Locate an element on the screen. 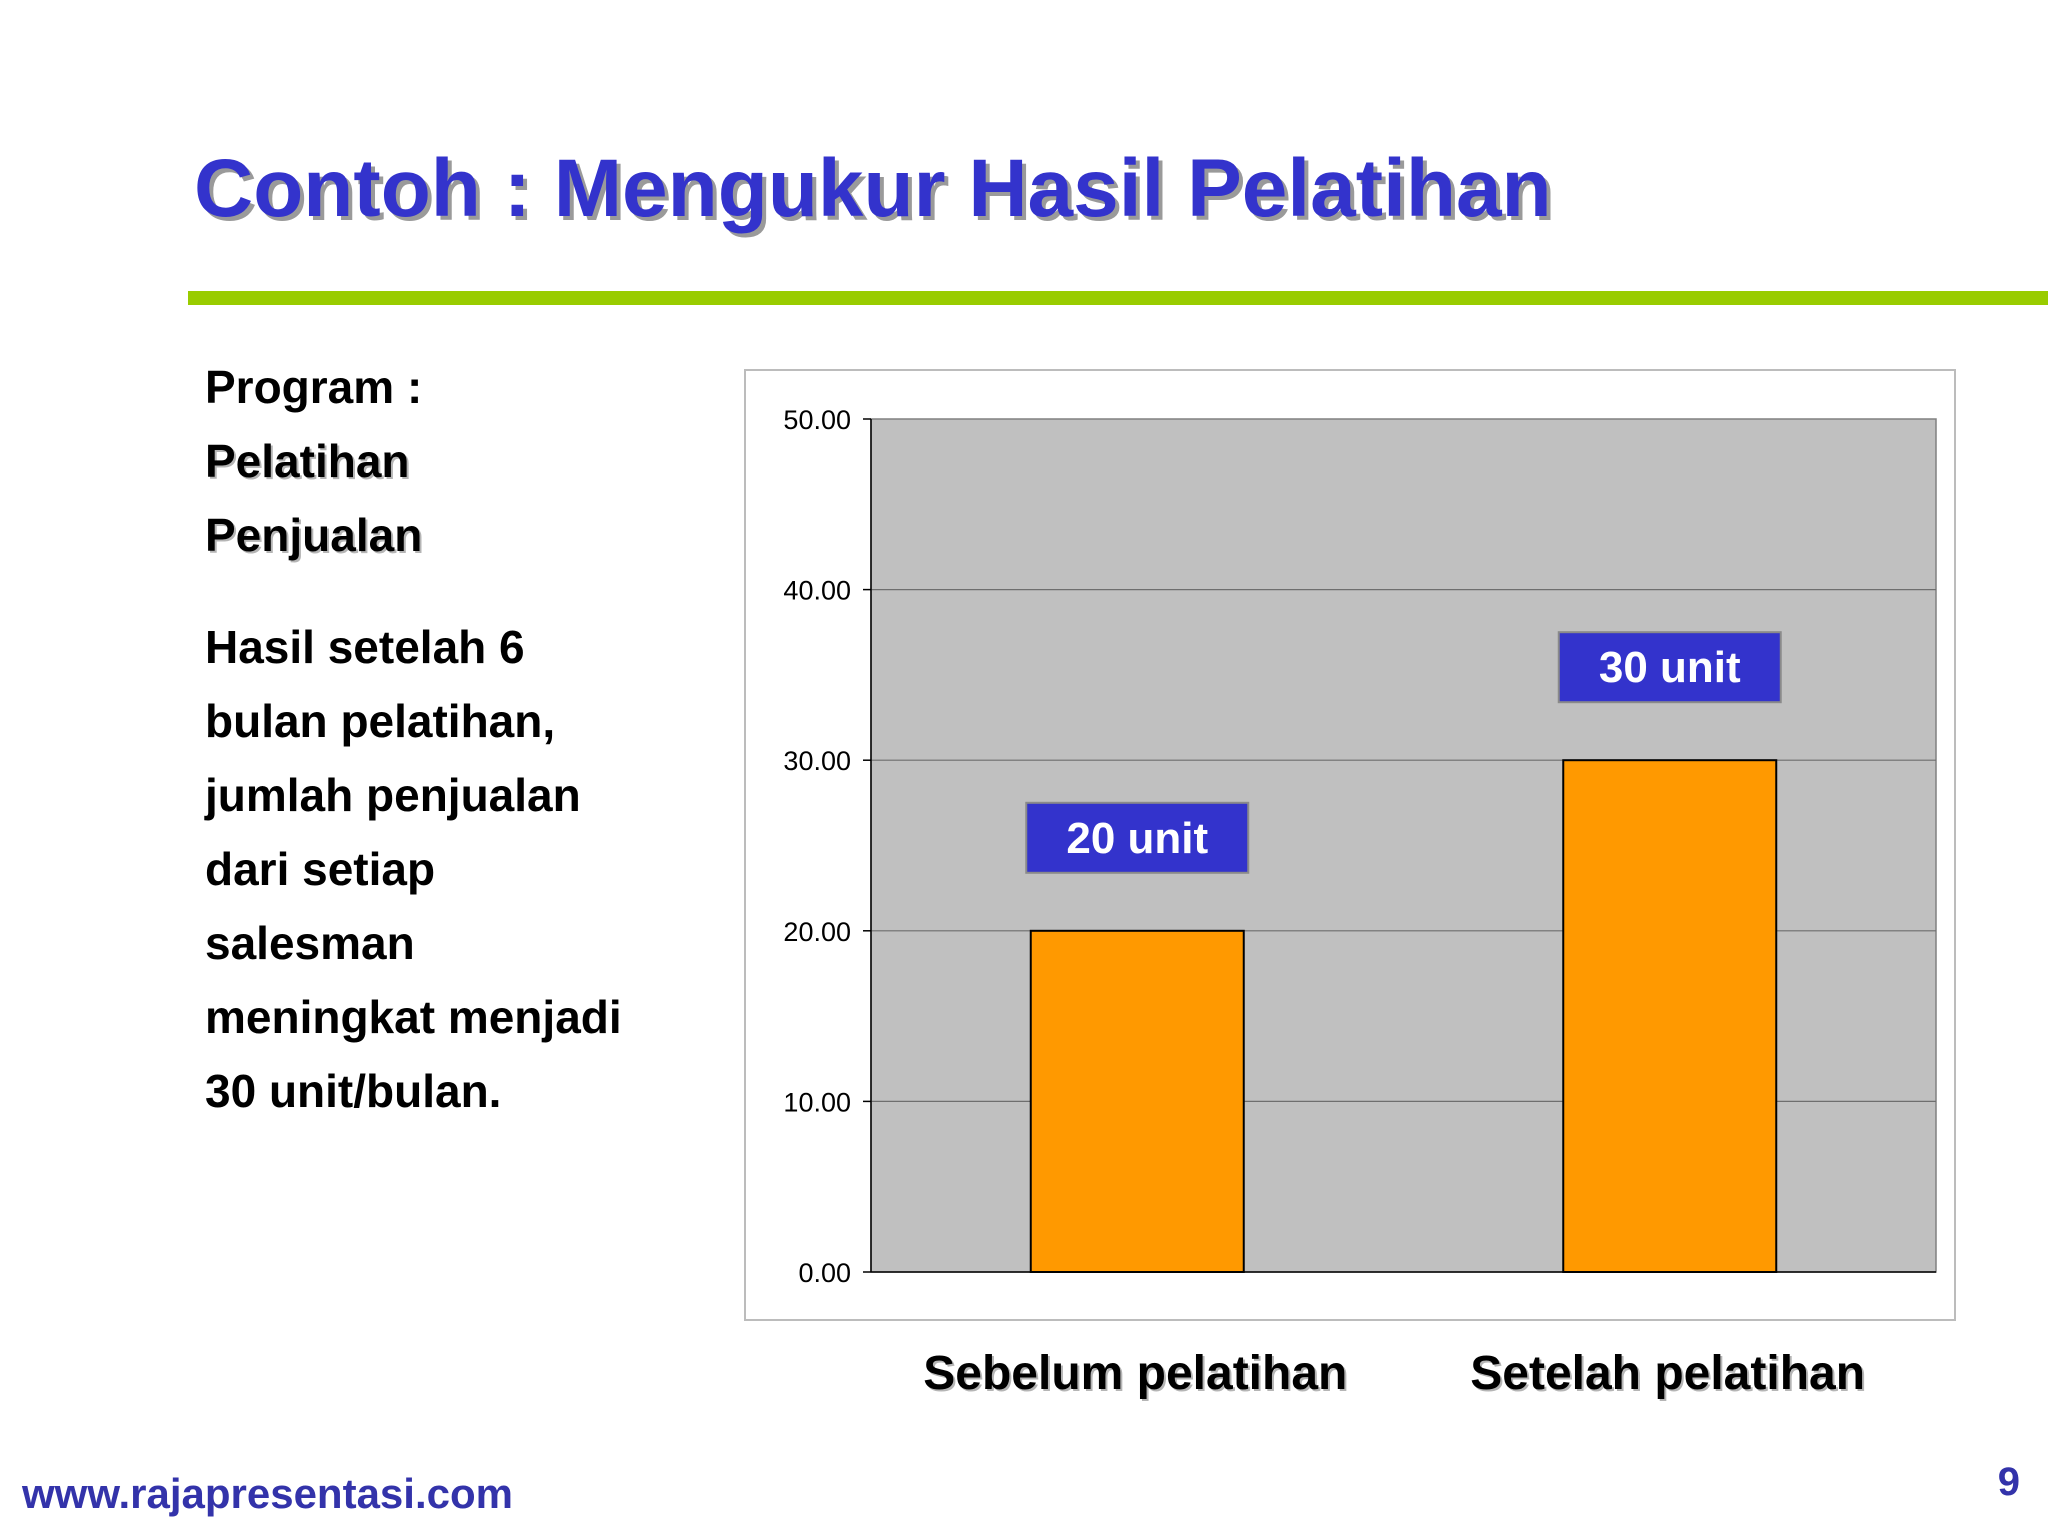 This screenshot has height=1536, width=2048. program-label: Program : is located at coordinates (314, 387).